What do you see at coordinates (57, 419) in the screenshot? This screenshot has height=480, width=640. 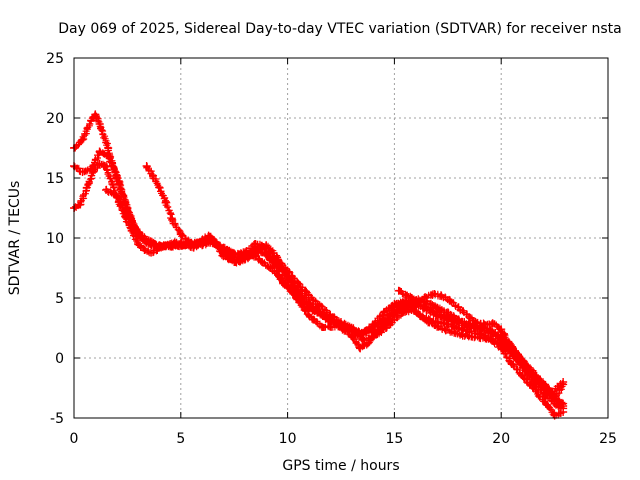 I see `y-tick-label: -5` at bounding box center [57, 419].